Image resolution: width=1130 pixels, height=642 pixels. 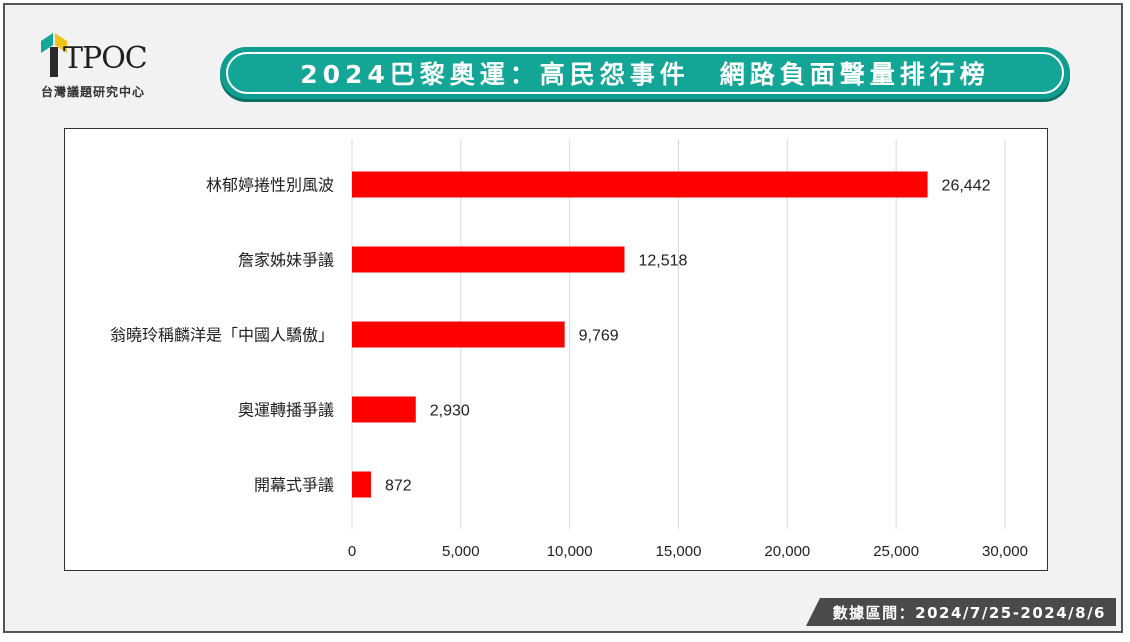 I want to click on category-label: 詹家姊妹爭議, so click(x=286, y=260).